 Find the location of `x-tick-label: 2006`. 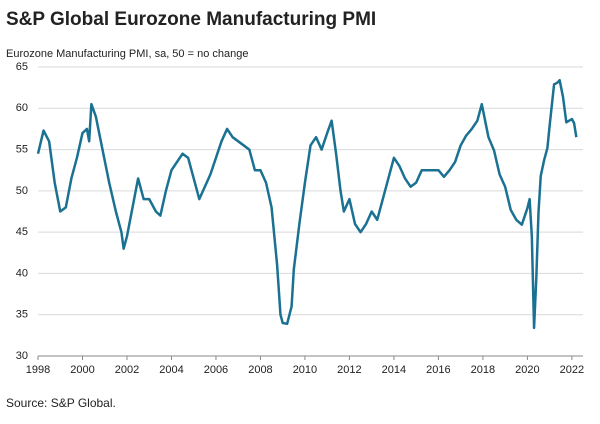

x-tick-label: 2006 is located at coordinates (216, 370).